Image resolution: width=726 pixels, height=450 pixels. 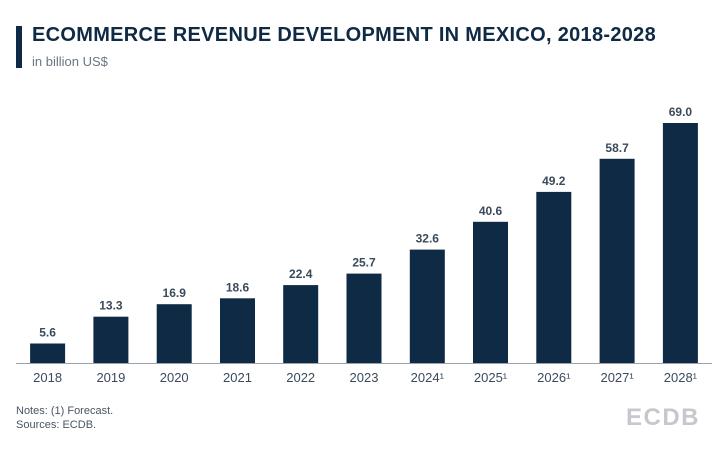 I want to click on bar-2023, so click(x=364, y=318).